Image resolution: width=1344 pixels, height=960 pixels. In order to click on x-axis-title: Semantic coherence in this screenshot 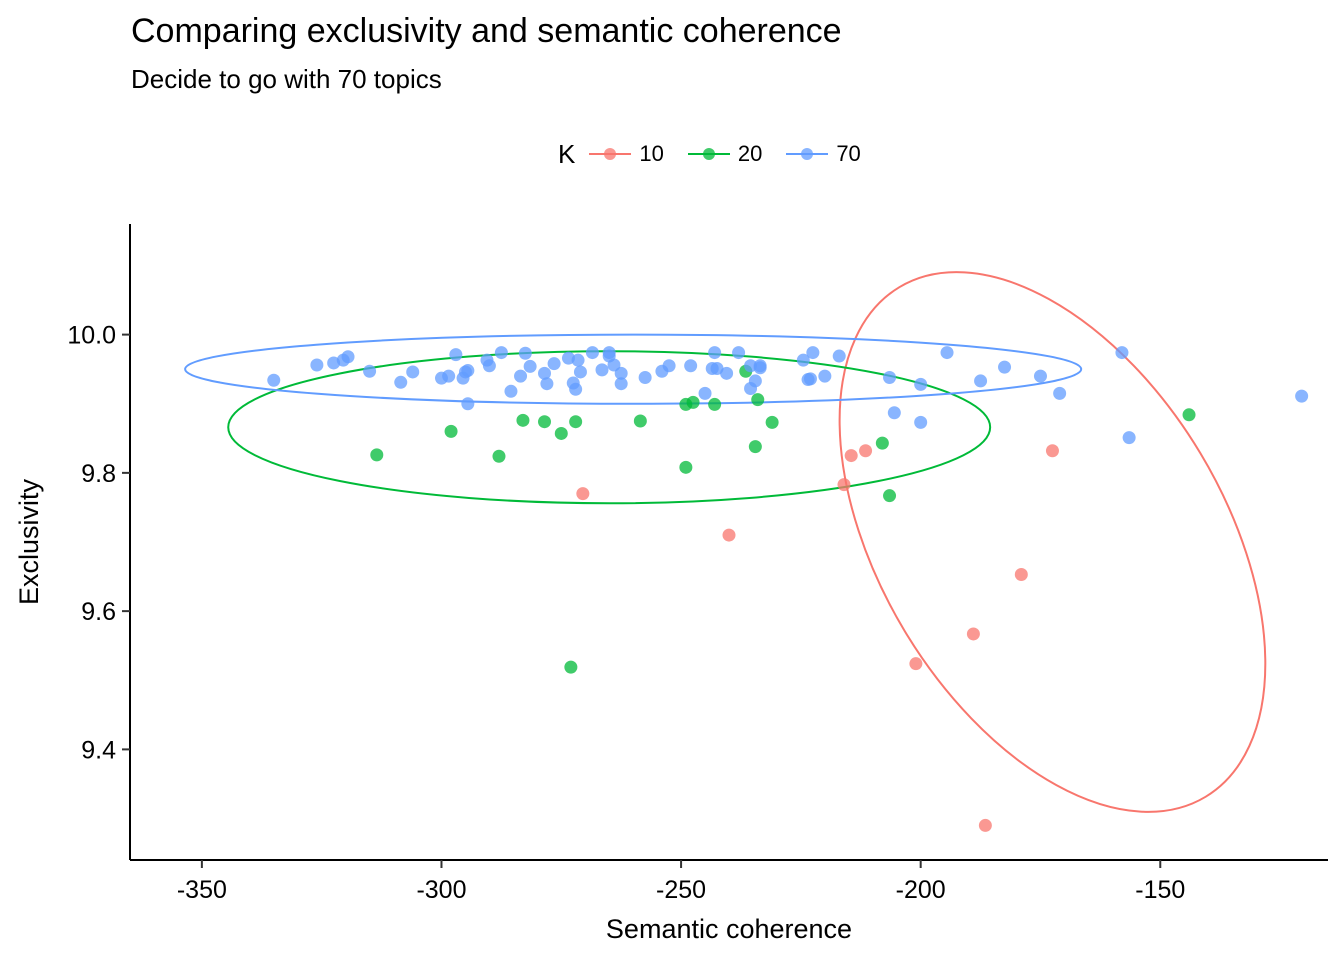, I will do `click(729, 929)`.